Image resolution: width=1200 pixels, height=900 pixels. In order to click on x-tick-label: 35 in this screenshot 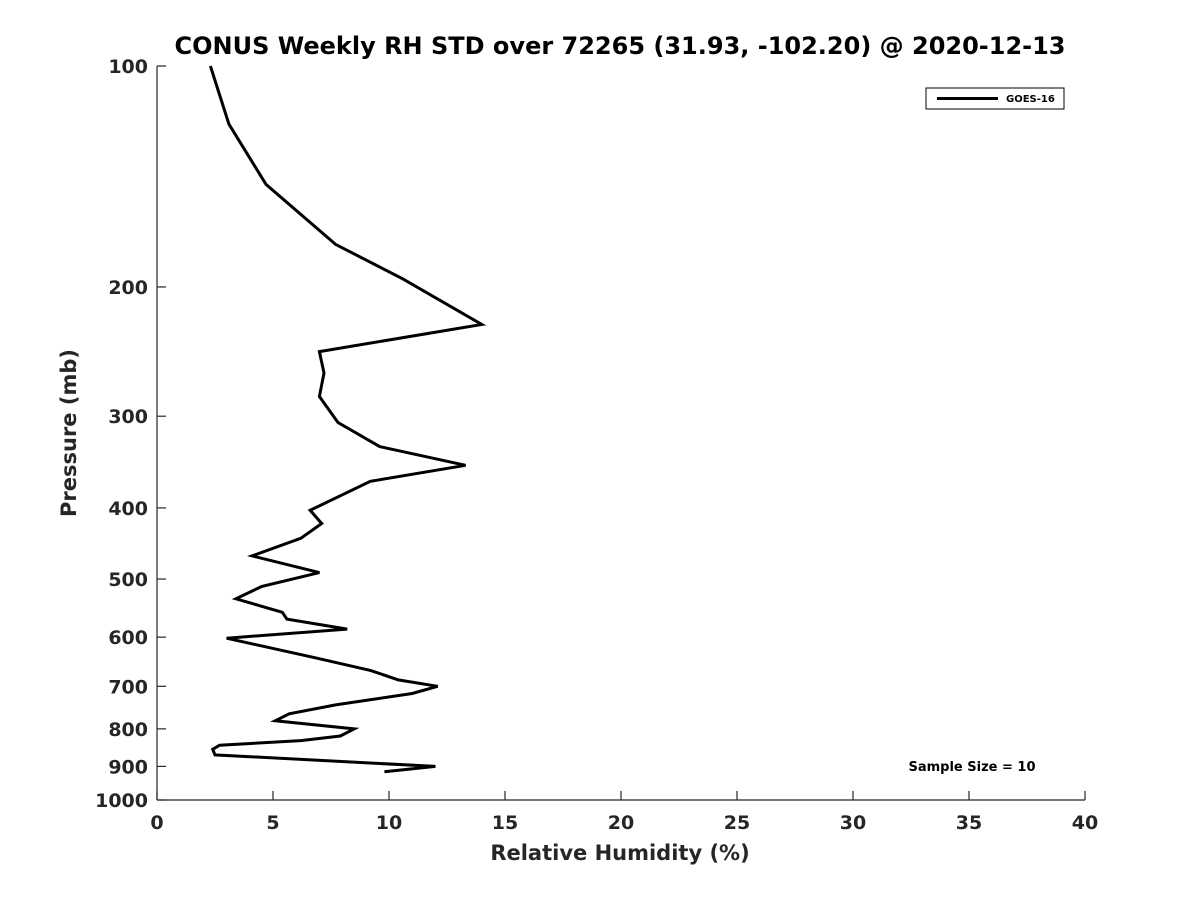, I will do `click(969, 823)`.